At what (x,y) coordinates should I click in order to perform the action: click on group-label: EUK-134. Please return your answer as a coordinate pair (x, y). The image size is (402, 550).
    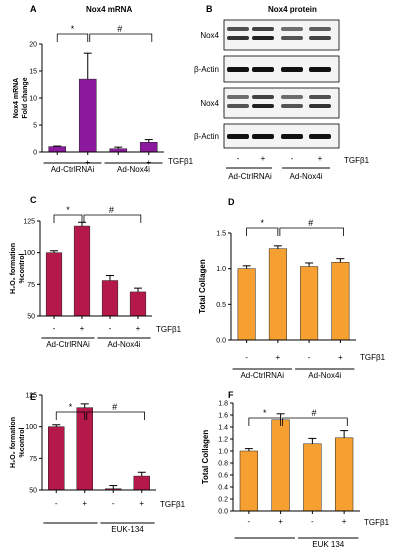
    Looking at the image, I should click on (127, 529).